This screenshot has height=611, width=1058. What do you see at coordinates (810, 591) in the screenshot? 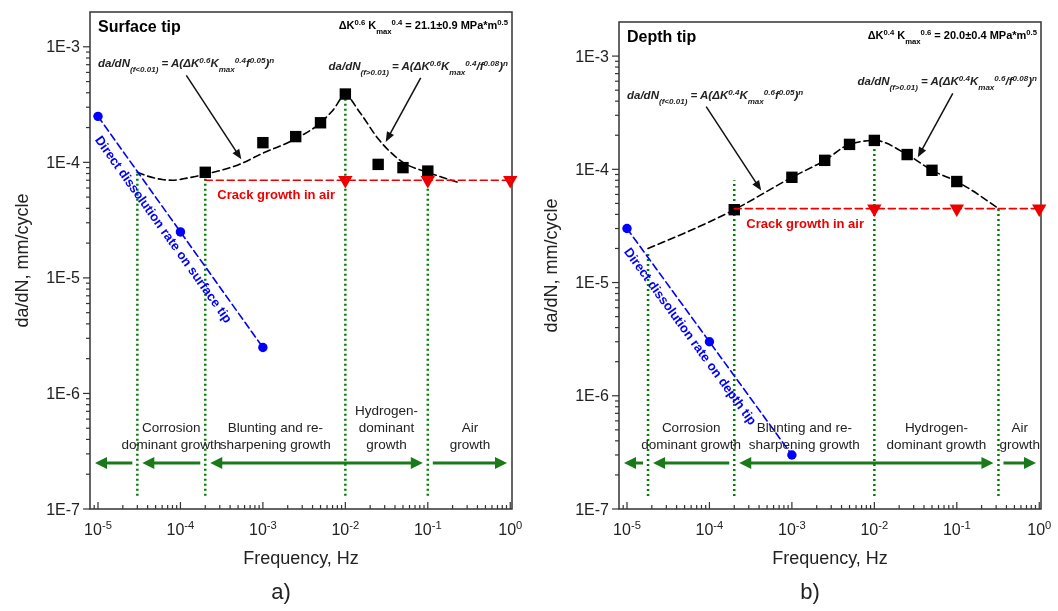
I see `text: b)` at bounding box center [810, 591].